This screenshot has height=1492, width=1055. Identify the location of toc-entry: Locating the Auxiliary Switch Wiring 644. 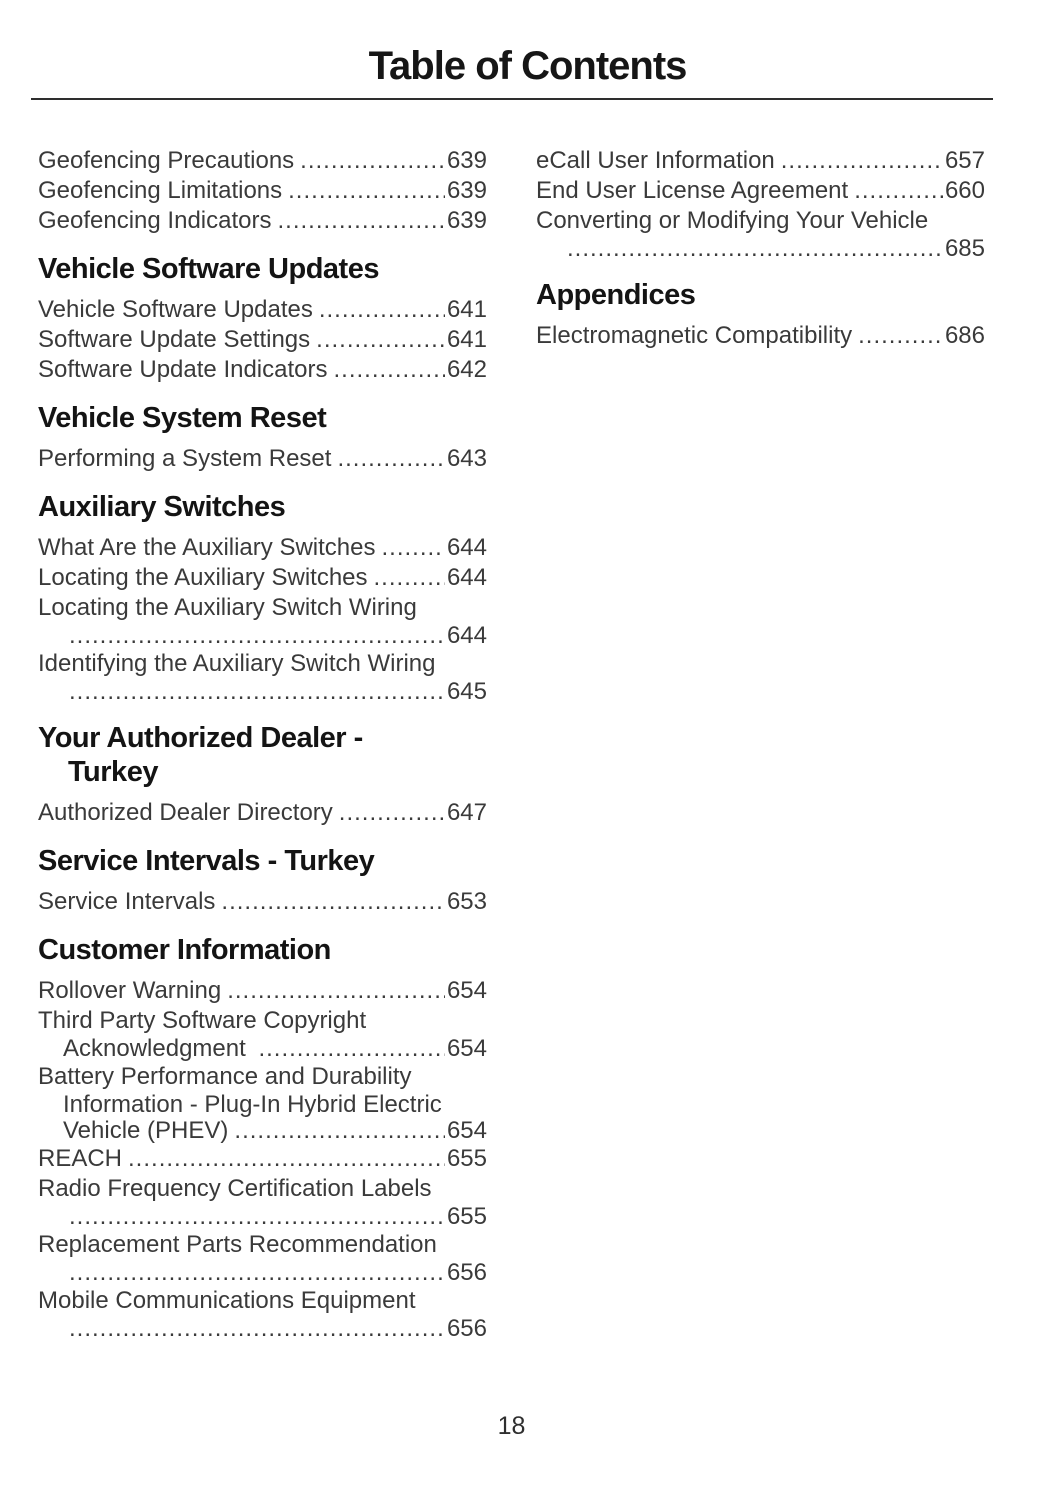
(262, 621).